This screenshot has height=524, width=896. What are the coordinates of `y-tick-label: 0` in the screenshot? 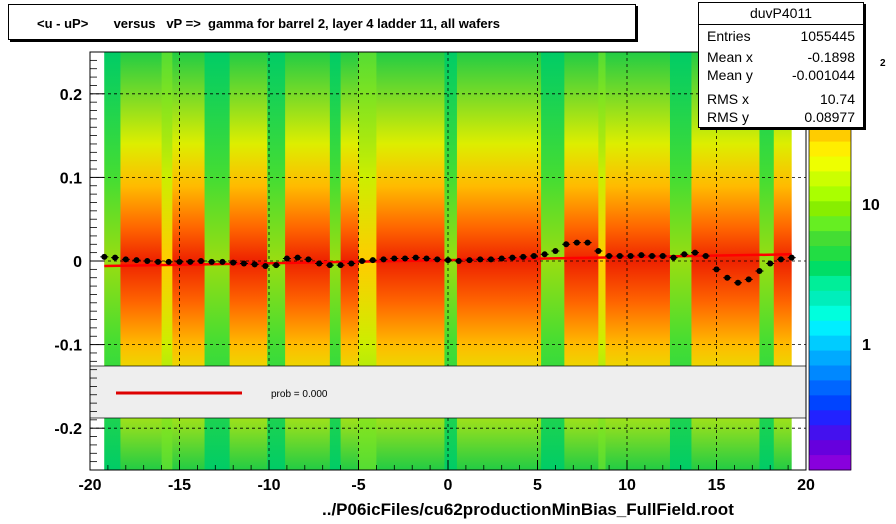 It's located at (77, 262).